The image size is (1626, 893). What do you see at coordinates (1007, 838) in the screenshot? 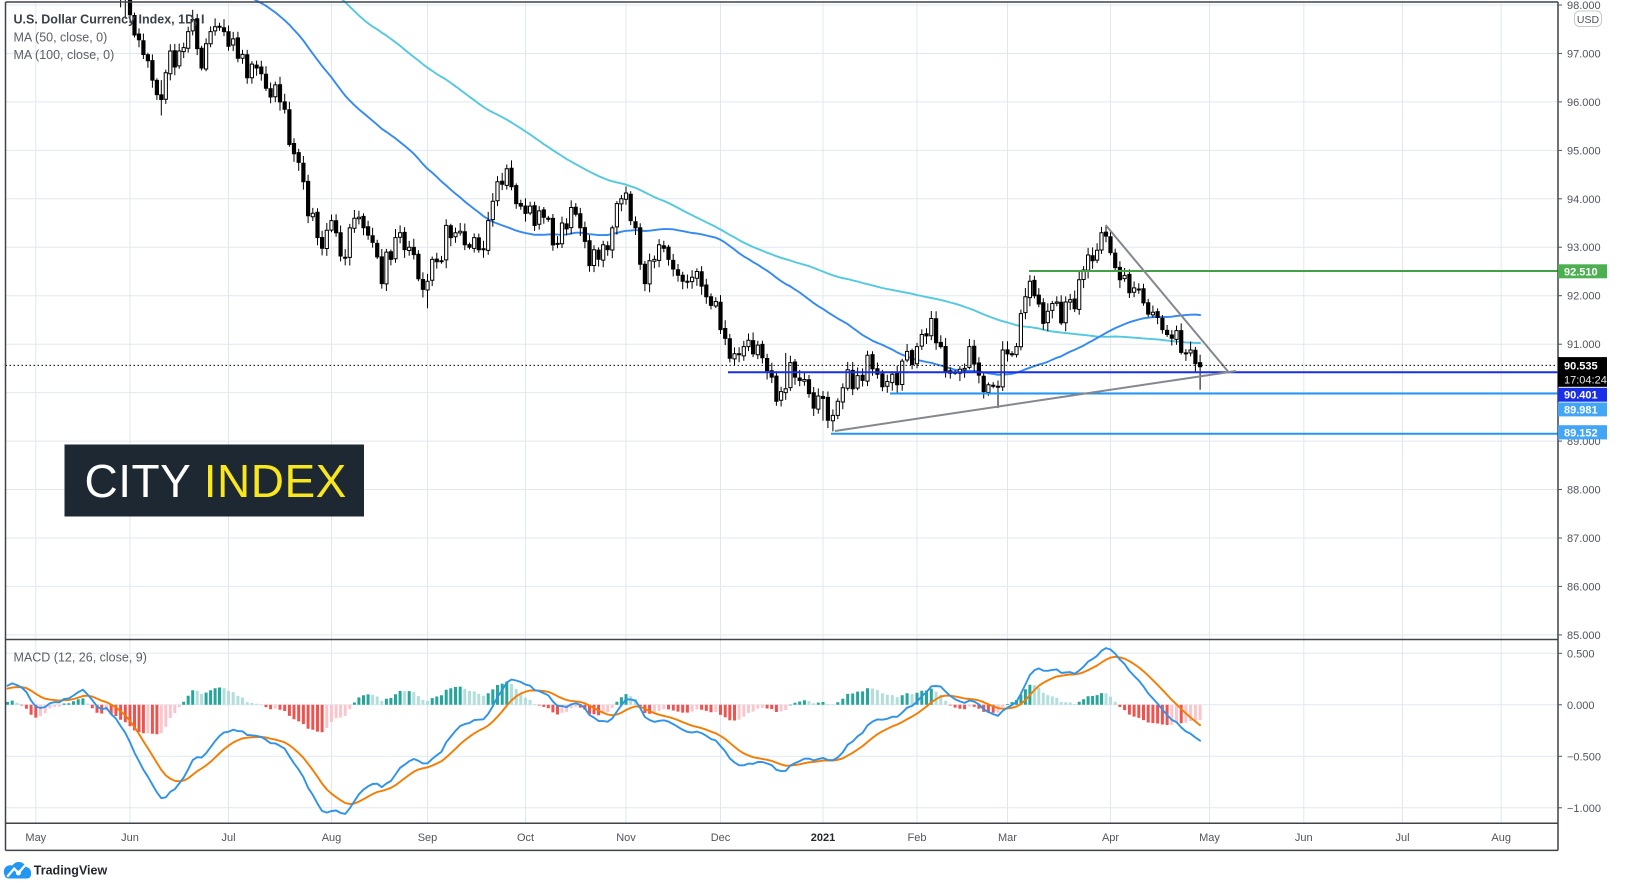
I see `svg-text: Mar` at bounding box center [1007, 838].